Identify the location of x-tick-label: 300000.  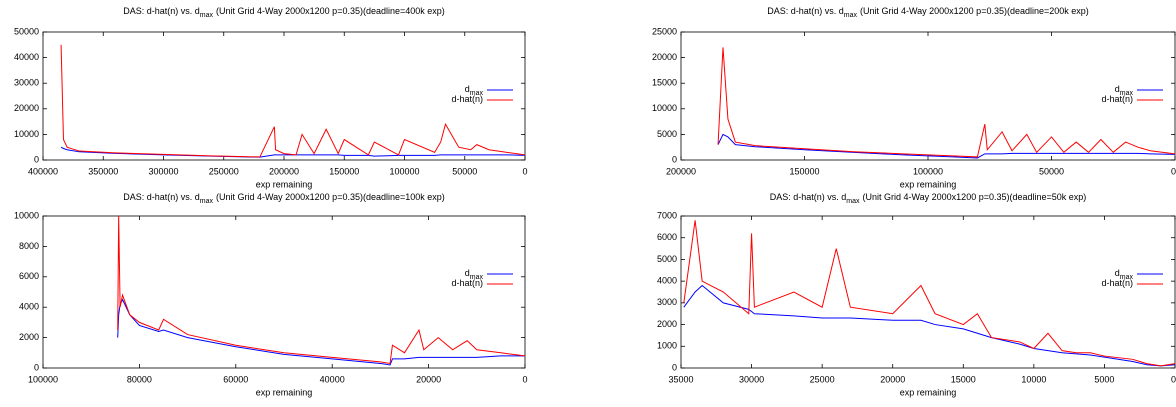
(163, 171).